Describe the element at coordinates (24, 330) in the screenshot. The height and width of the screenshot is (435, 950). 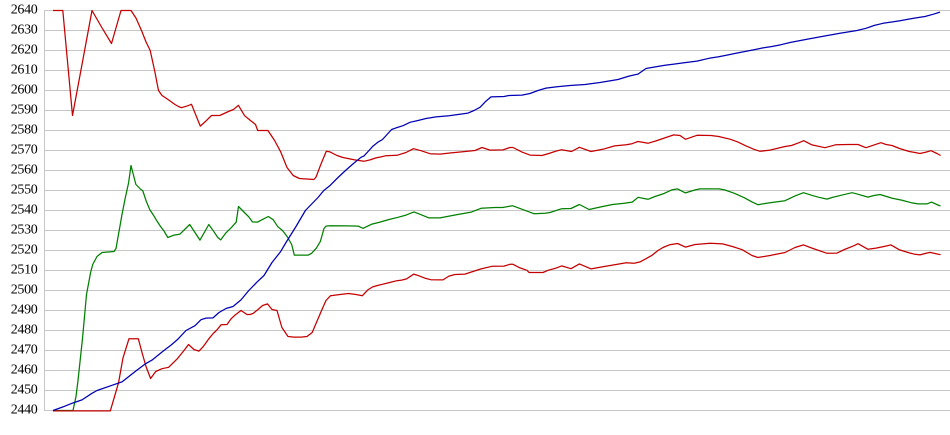
I see `svg-text: 2480` at that location.